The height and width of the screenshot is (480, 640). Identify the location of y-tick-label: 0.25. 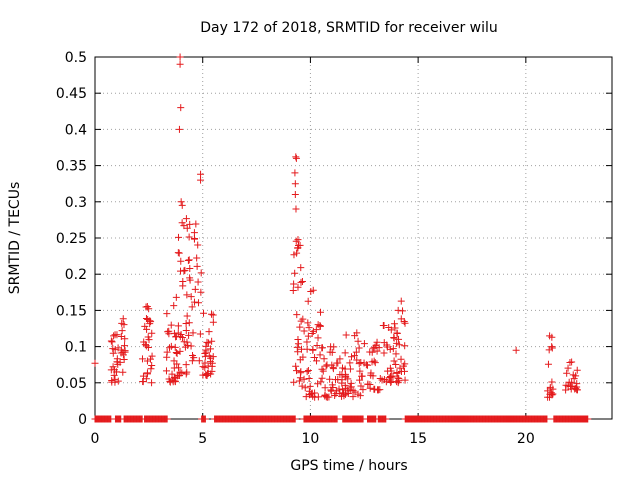
(71, 239).